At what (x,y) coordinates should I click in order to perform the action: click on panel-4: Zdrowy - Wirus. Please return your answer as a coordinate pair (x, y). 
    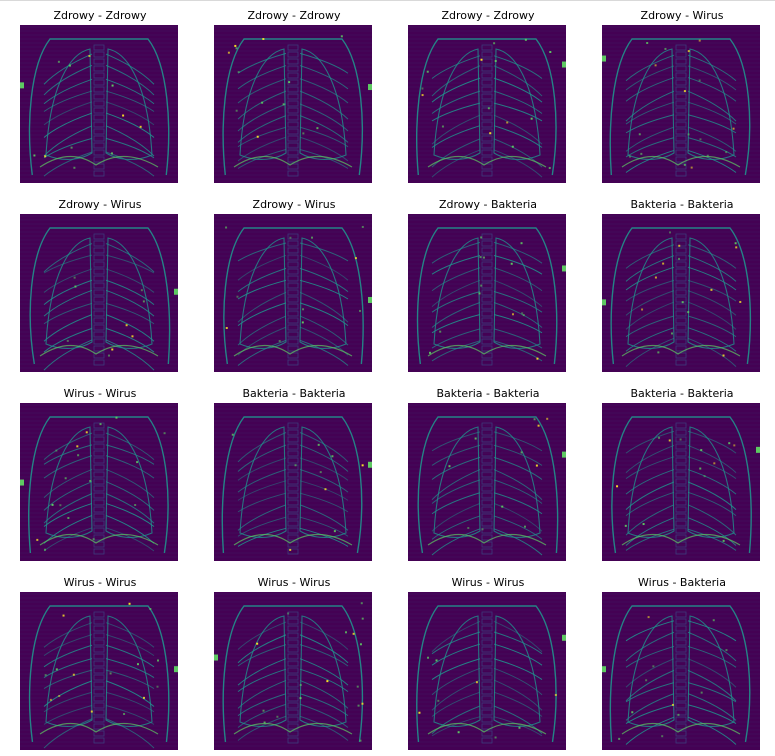
    Looking at the image, I should click on (688, 99).